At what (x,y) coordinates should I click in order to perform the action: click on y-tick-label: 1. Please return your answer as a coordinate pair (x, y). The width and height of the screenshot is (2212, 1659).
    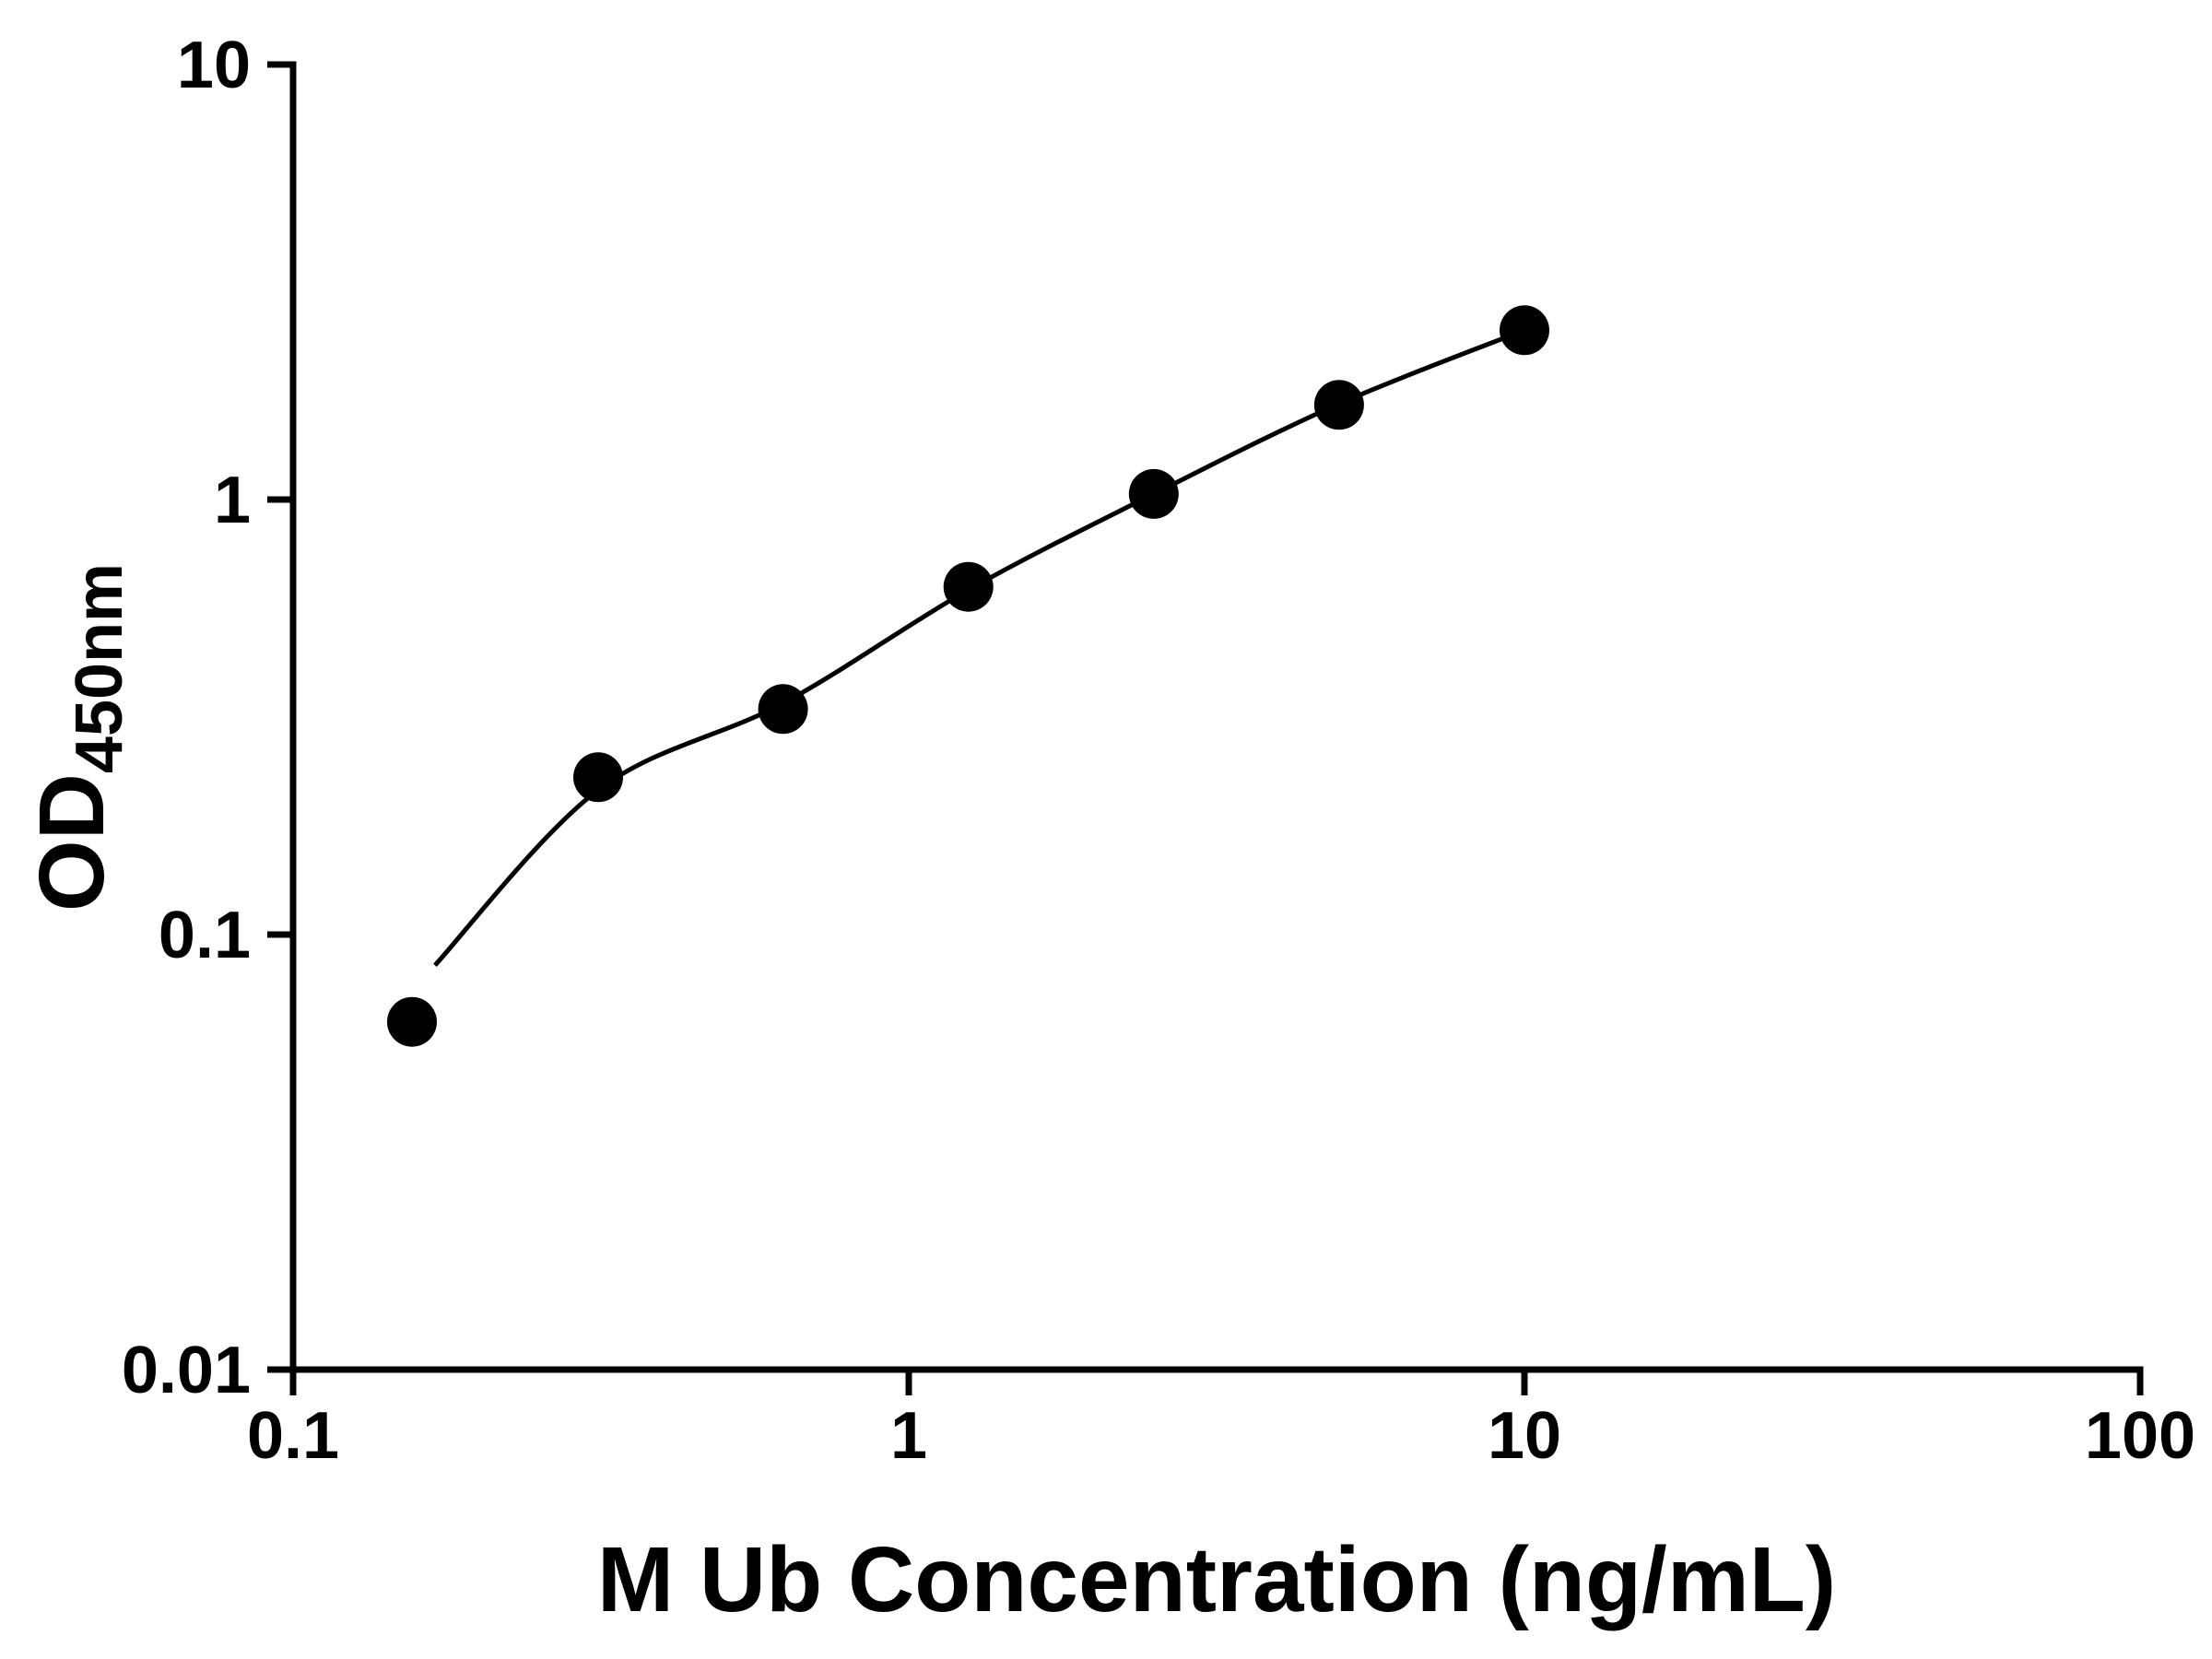
    Looking at the image, I should click on (232, 500).